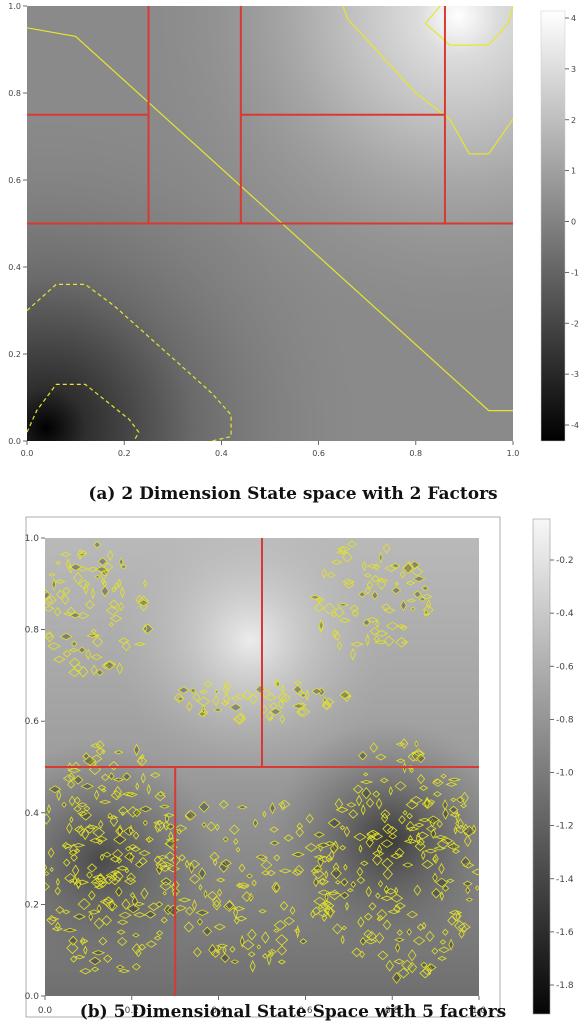 The image size is (586, 1028). I want to click on y-tick-label: 0.0, so click(14, 441).